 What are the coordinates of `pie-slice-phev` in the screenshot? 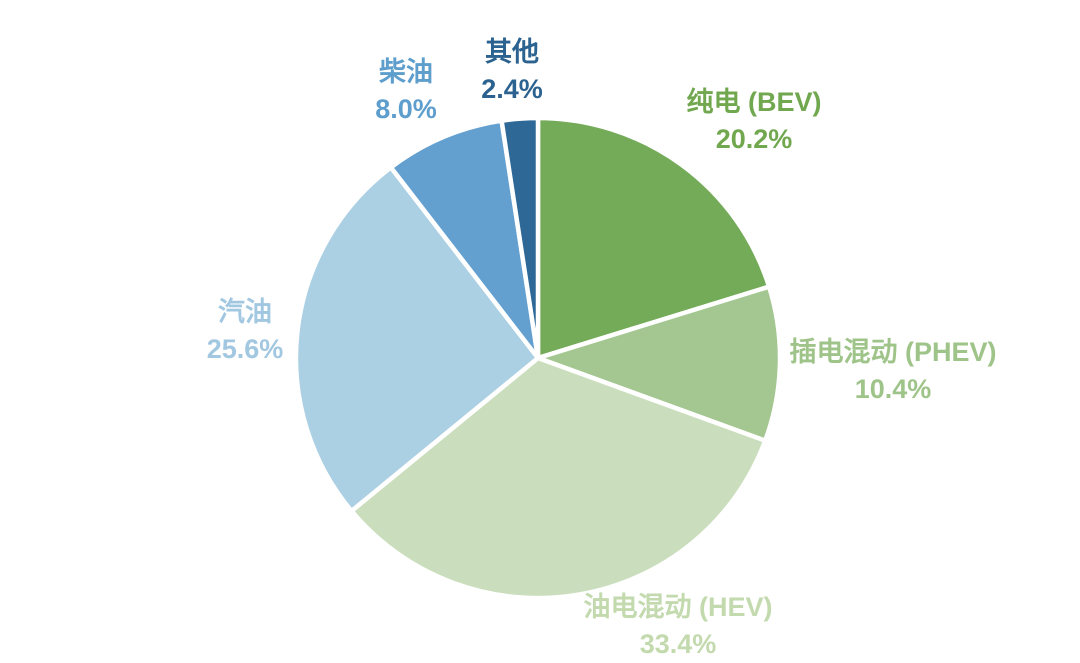 It's located at (659, 363).